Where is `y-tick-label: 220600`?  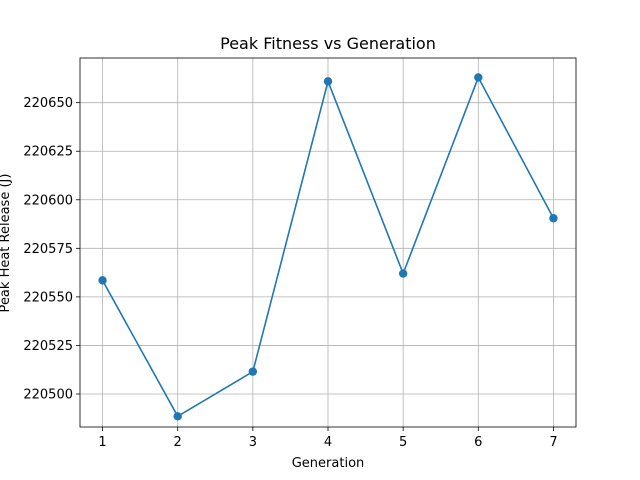
y-tick-label: 220600 is located at coordinates (48, 200).